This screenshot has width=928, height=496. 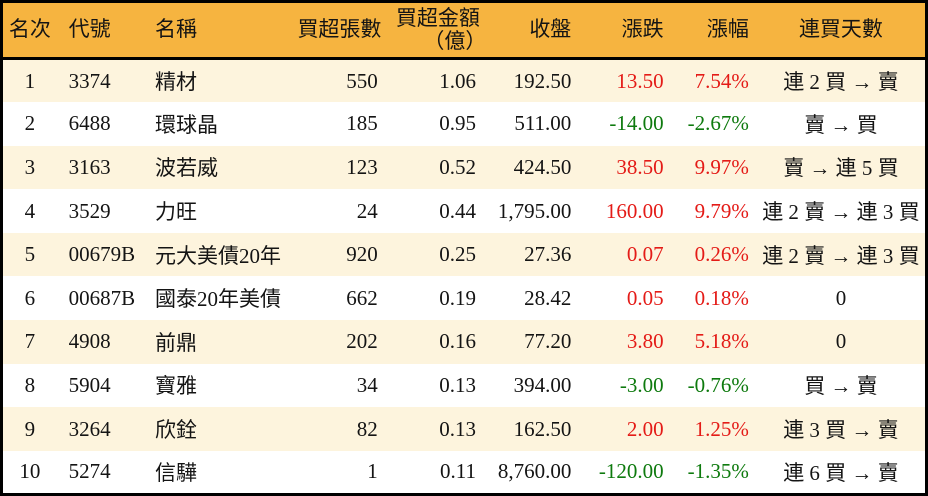 What do you see at coordinates (841, 472) in the screenshot?
I see `cell-streak: 連 6 買 → 賣` at bounding box center [841, 472].